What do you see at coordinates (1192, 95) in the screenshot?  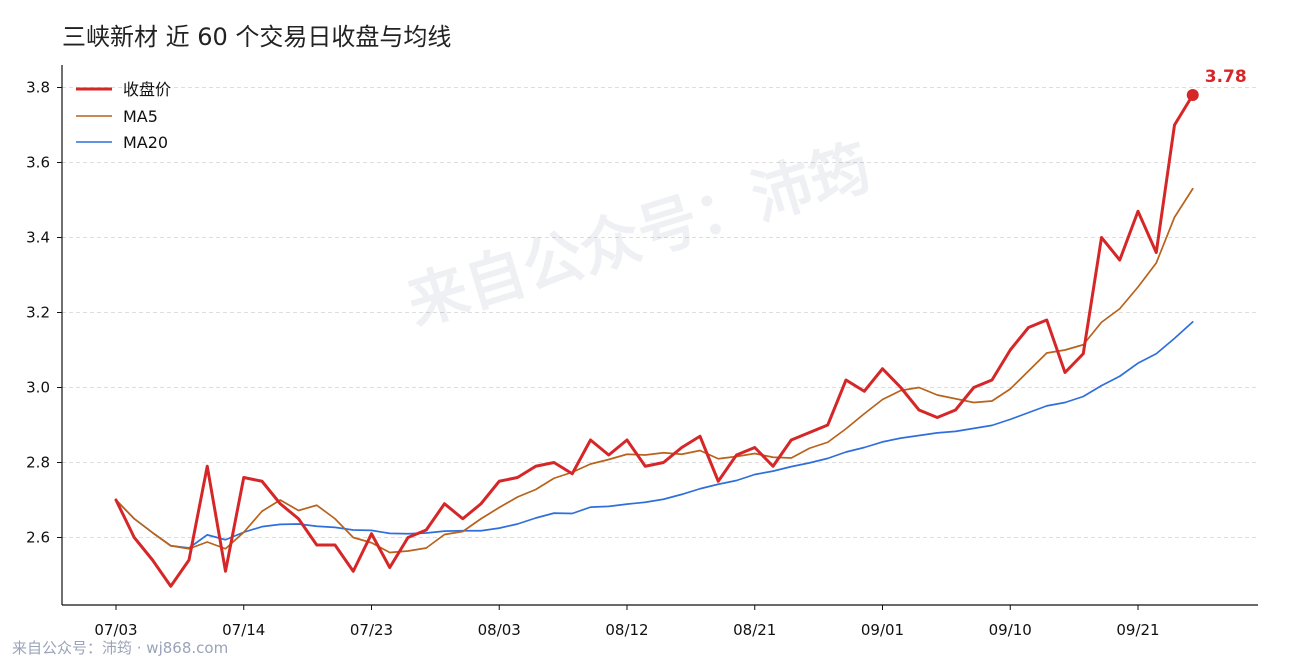 I see `last-close-point` at bounding box center [1192, 95].